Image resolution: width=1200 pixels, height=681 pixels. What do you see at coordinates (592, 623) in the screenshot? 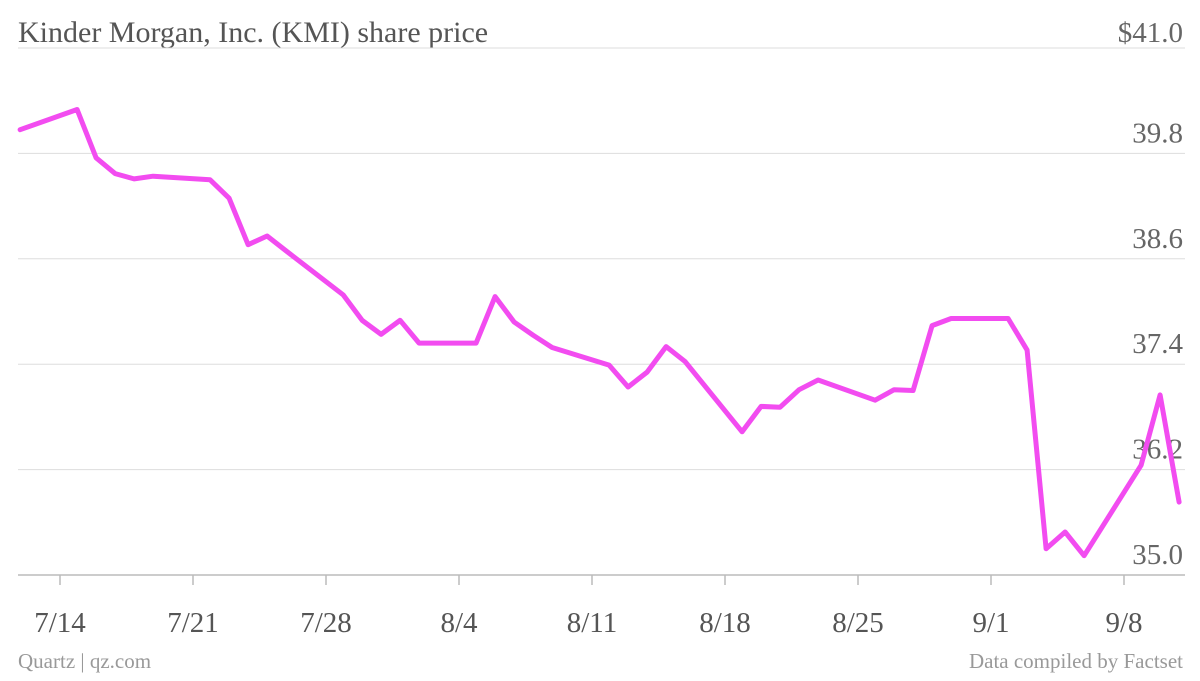
I see `x-tick-label: 8/11` at bounding box center [592, 623].